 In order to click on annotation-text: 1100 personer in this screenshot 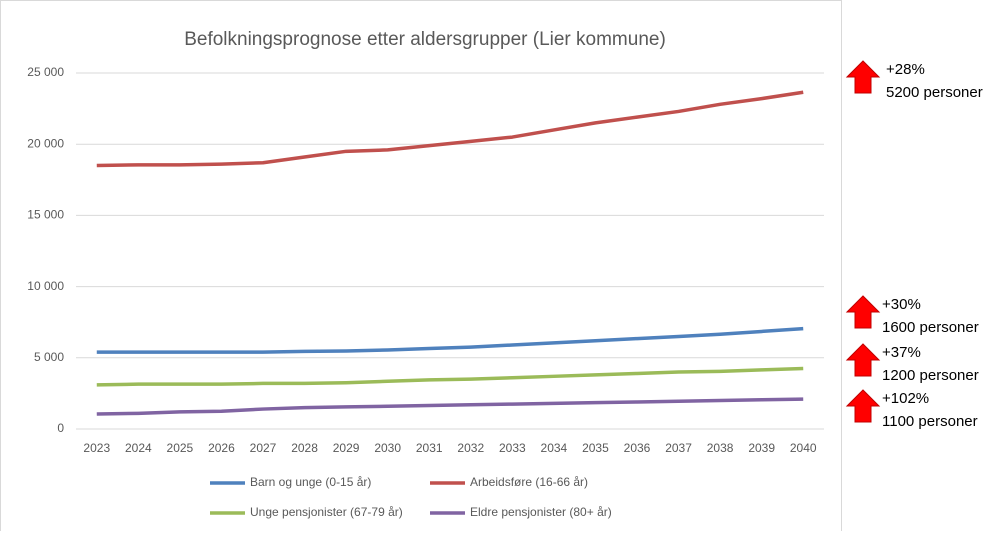, I will do `click(930, 421)`.